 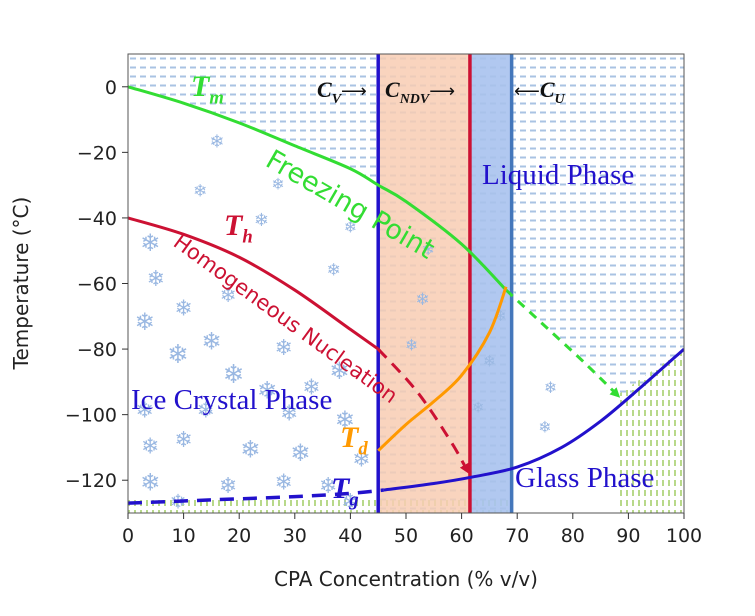 What do you see at coordinates (684, 536) in the screenshot?
I see `x-tick-label: 100` at bounding box center [684, 536].